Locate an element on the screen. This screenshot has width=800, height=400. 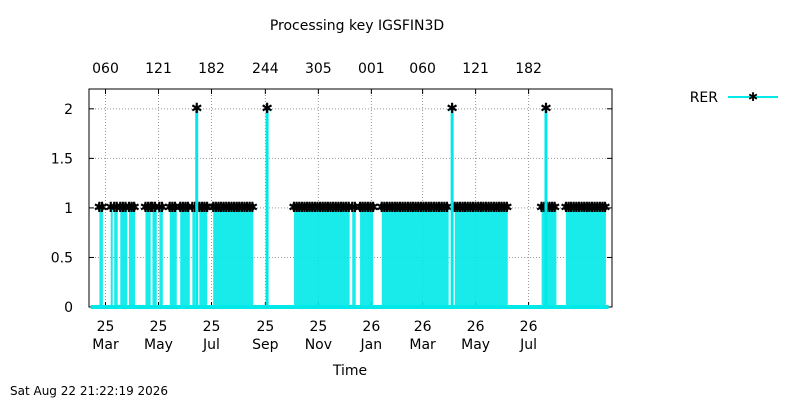
x-tick-label-month: Nov is located at coordinates (318, 345).